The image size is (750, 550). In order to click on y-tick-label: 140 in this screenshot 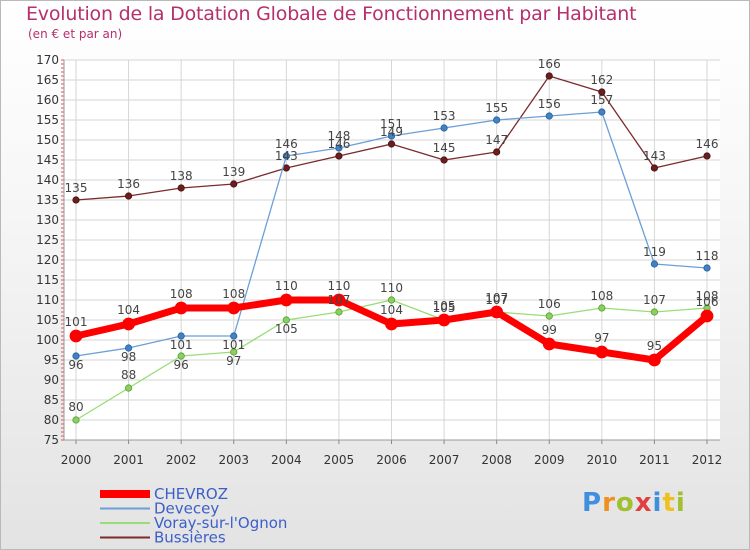, I will do `click(47, 180)`.